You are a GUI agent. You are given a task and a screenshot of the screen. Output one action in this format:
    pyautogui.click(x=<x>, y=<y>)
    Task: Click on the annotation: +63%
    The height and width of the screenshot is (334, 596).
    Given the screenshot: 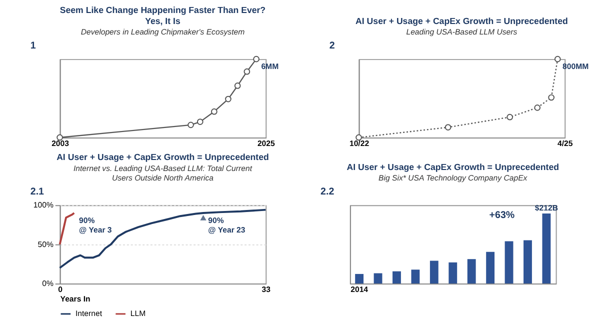 What is the action you would take?
    pyautogui.click(x=502, y=215)
    